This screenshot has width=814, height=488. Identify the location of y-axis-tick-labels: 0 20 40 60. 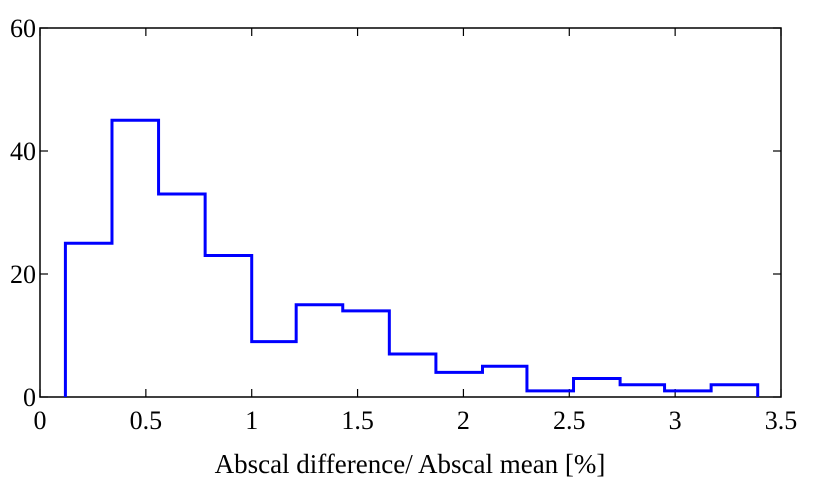
(23, 213).